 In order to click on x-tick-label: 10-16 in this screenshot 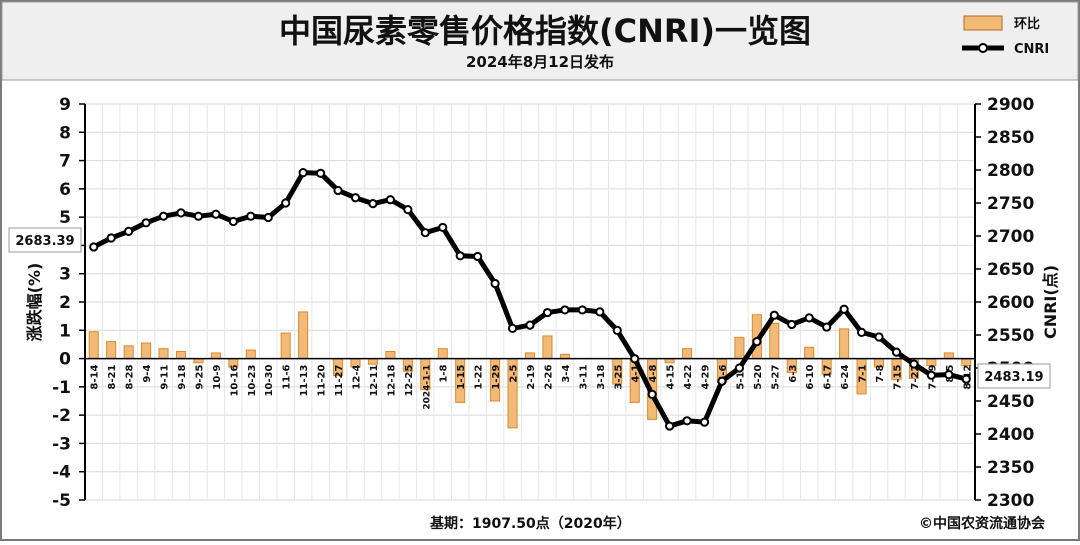, I will do `click(234, 381)`.